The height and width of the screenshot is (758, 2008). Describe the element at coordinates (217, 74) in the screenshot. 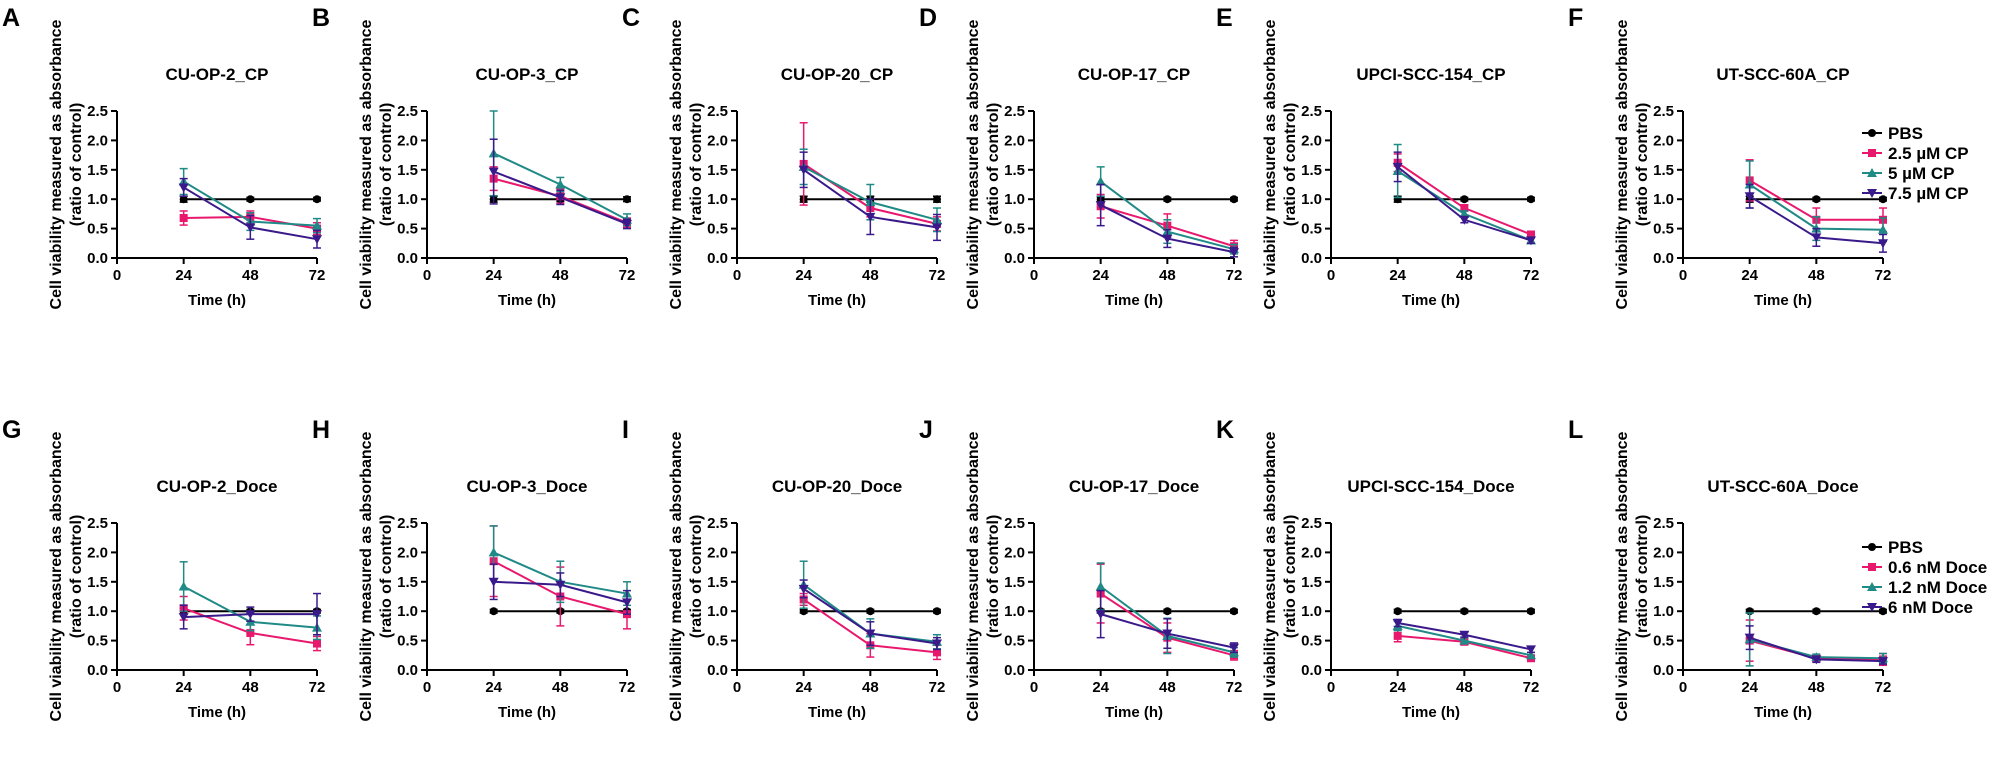

I see `chart-title: CU-OP-2_CP` at that location.